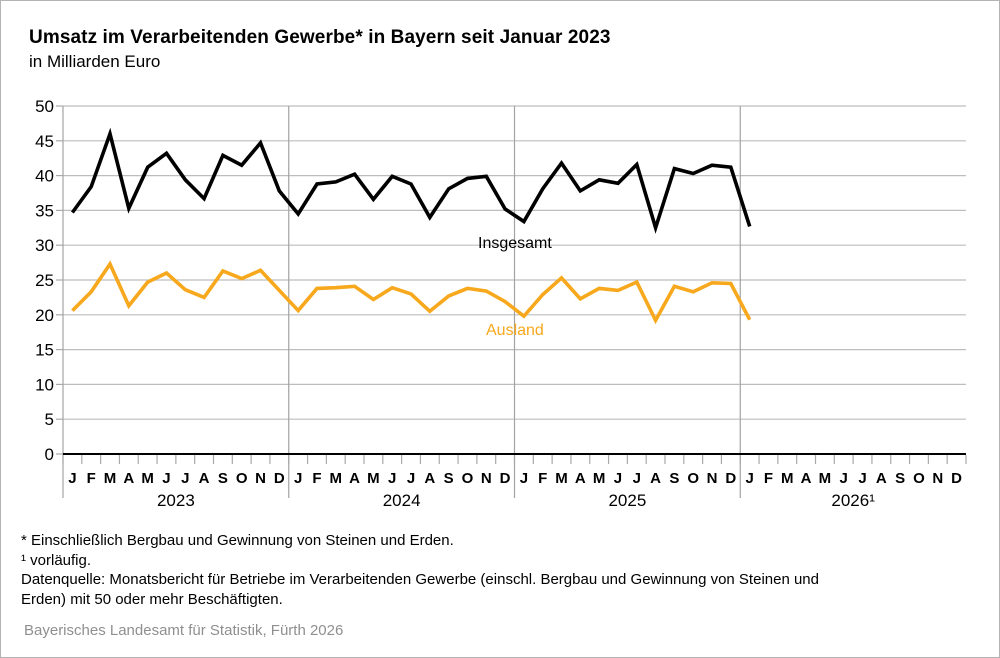  Describe the element at coordinates (56, 560) in the screenshot. I see `footnote-preliminary: ¹ vorläufig.` at that location.